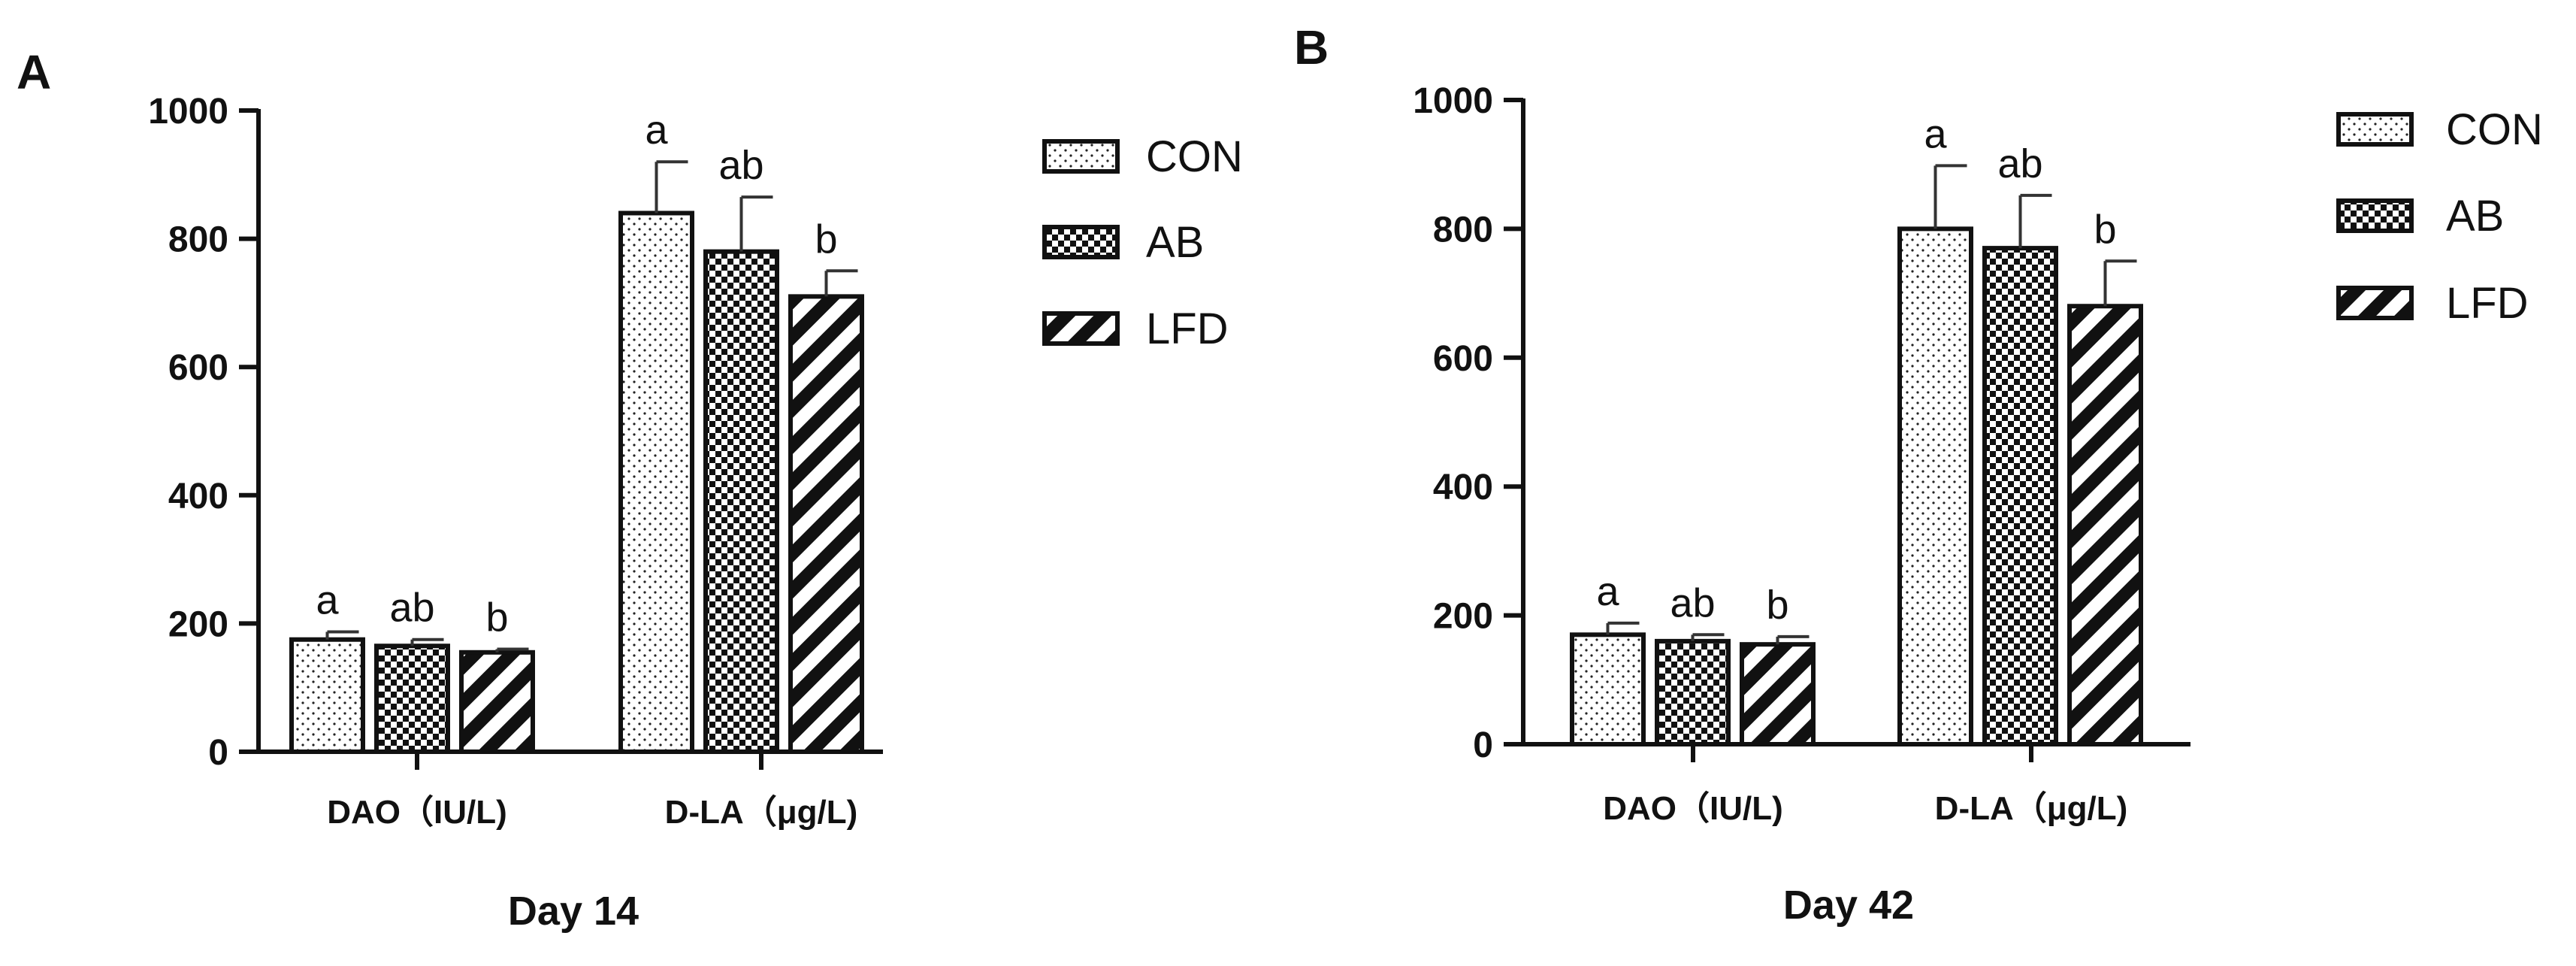  I want to click on chart-title: Day 14, so click(573, 911).